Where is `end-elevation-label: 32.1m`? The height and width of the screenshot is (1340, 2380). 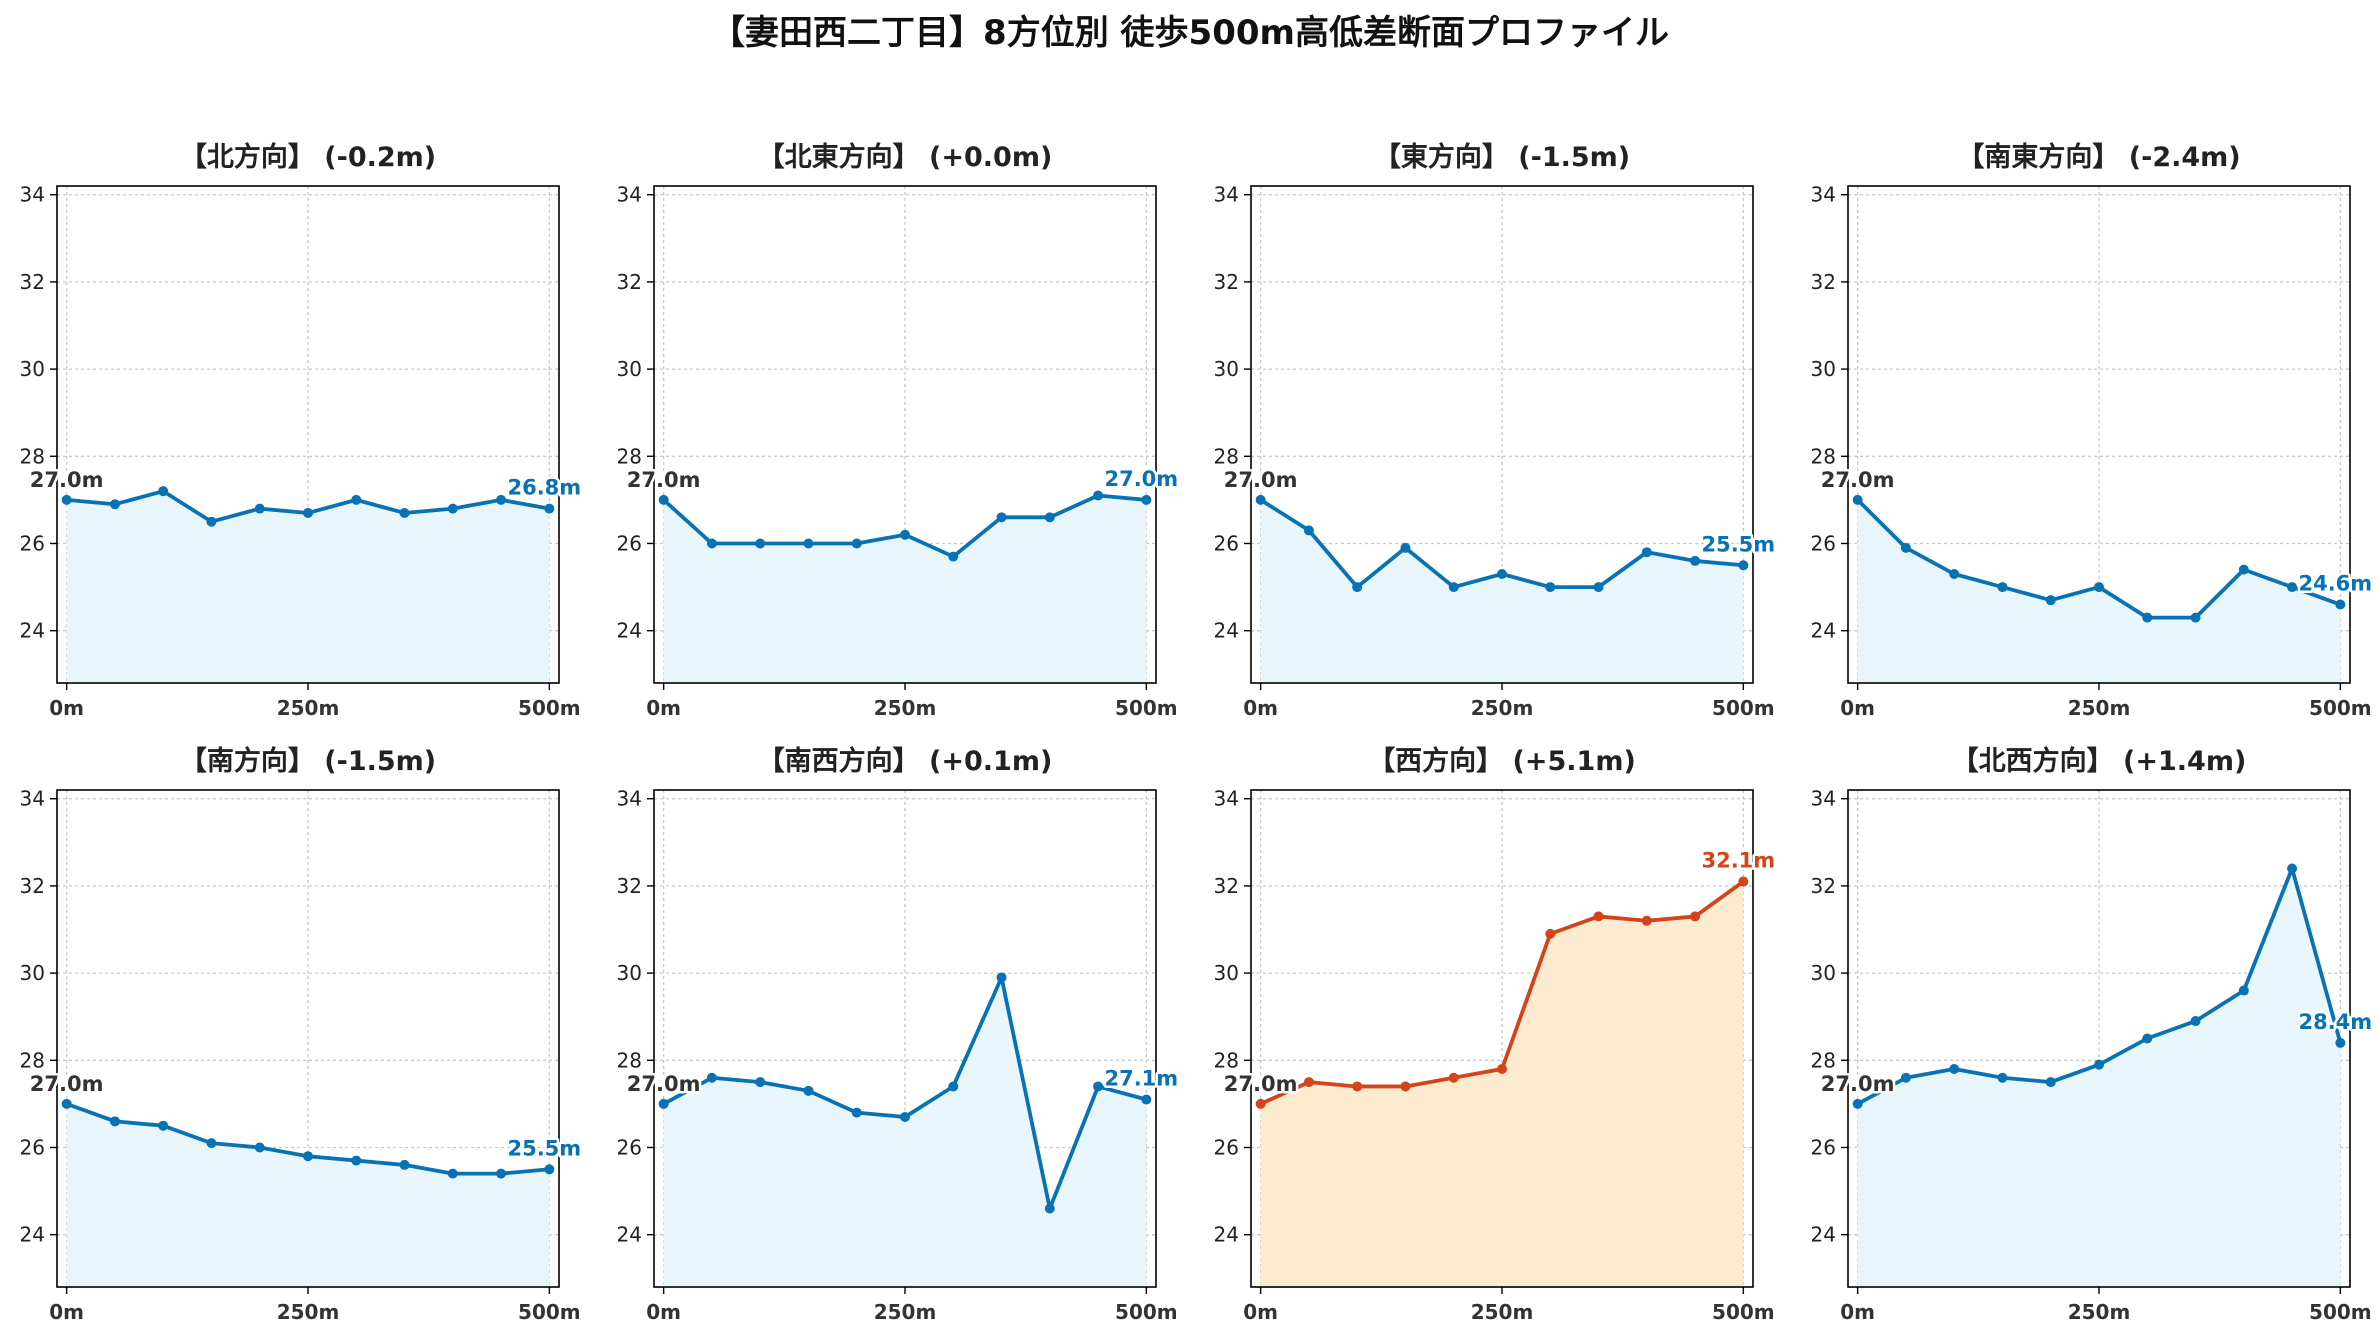
end-elevation-label: 32.1m is located at coordinates (1738, 861).